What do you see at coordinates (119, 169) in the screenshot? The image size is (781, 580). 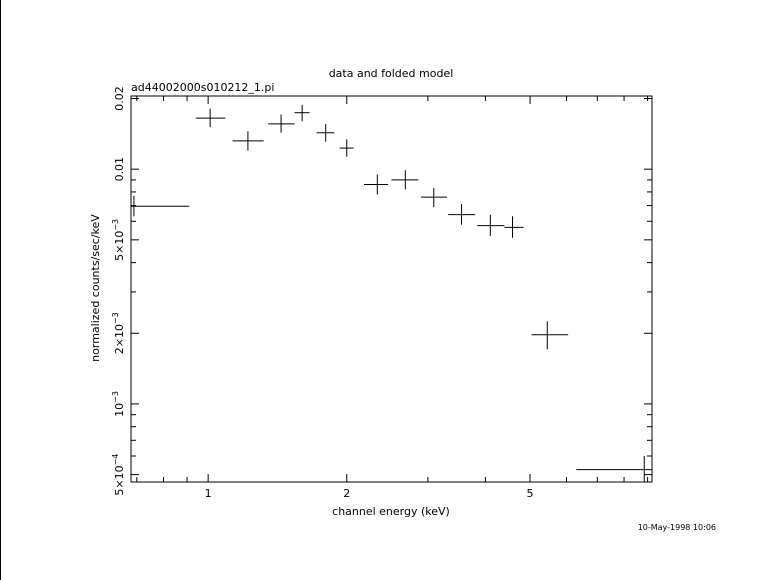 I see `y-tick-label: 0.01` at bounding box center [119, 169].